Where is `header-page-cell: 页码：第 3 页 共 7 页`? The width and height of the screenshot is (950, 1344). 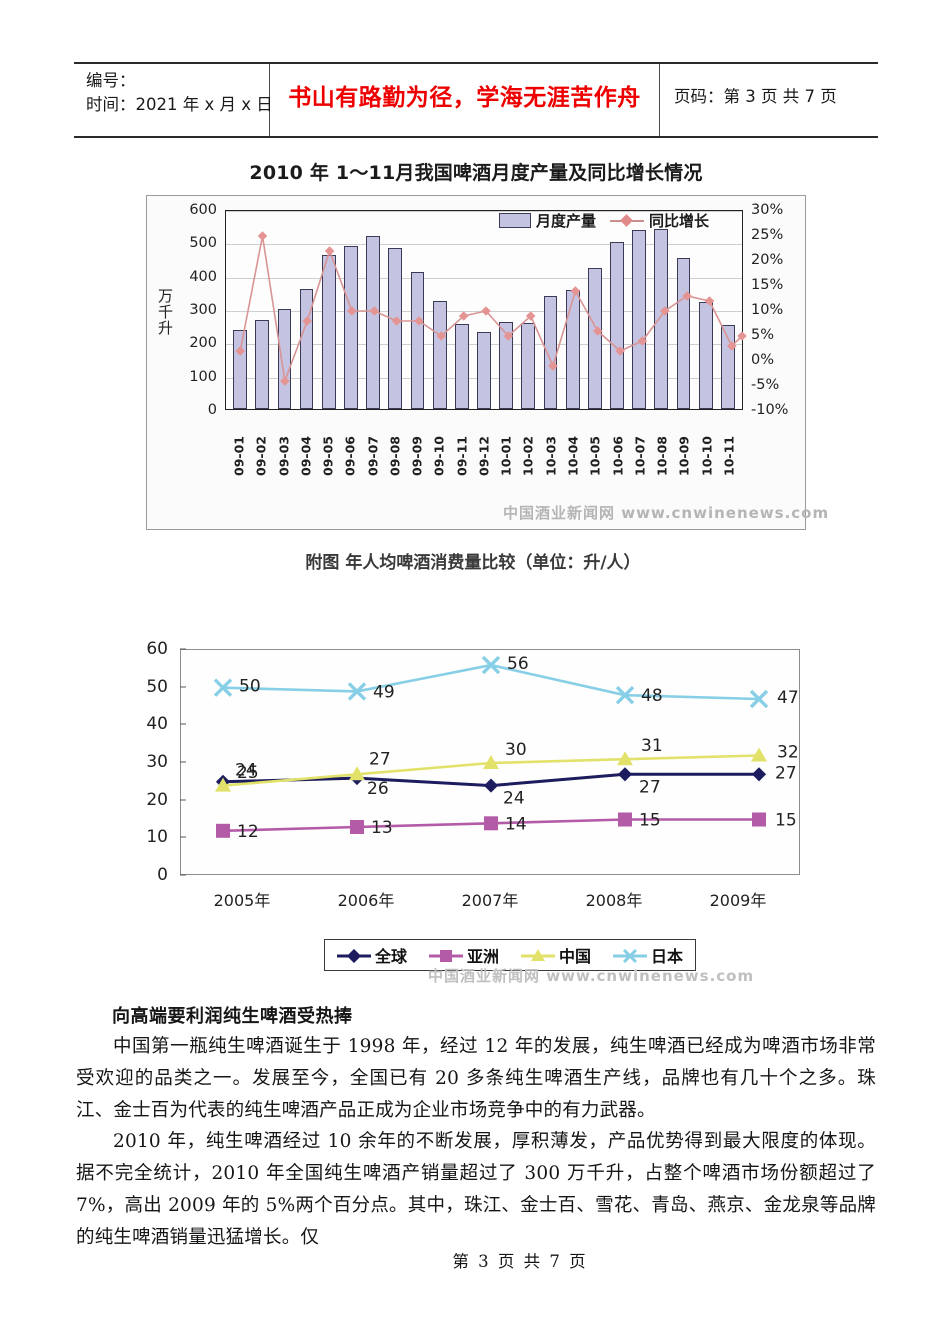
header-page-cell: 页码：第 3 页 共 7 页 is located at coordinates (769, 100).